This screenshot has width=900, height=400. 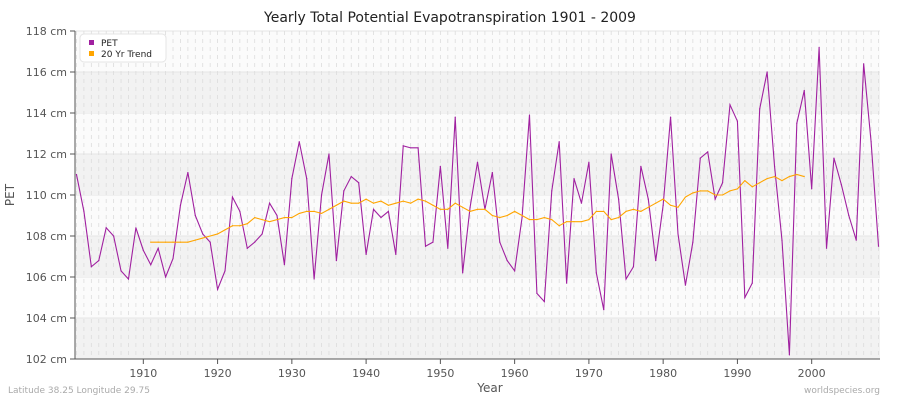 What do you see at coordinates (292, 373) in the screenshot?
I see `x-tick-label: 1930` at bounding box center [292, 373].